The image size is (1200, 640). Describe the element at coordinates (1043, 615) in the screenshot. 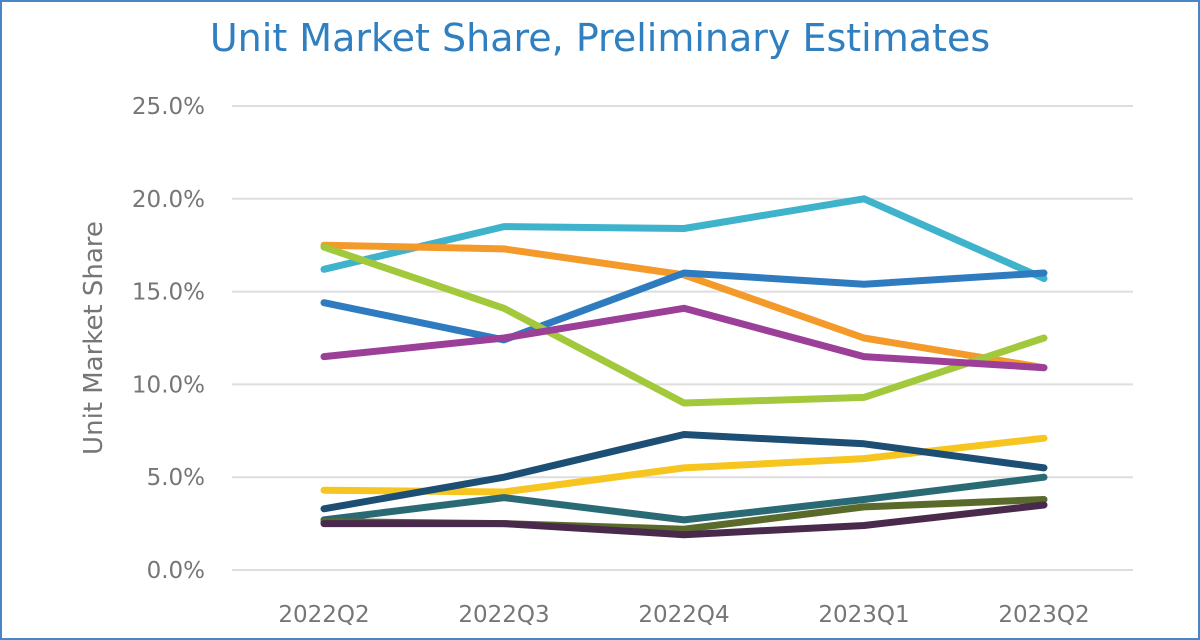

I see `x-tick-label: 2023Q2` at that location.